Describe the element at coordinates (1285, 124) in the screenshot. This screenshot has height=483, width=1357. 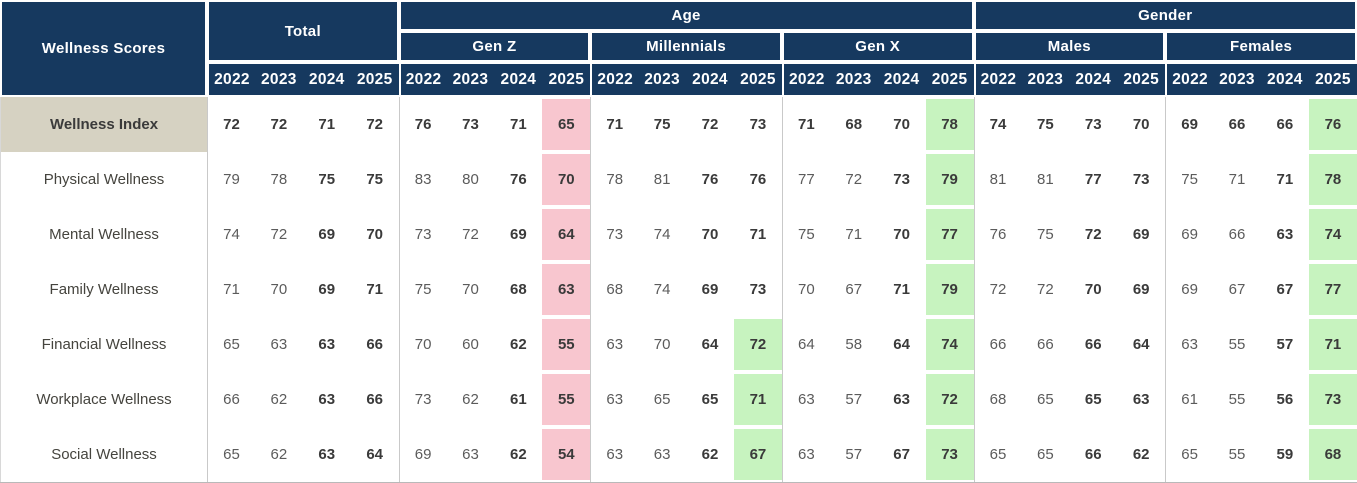
I see `score-cell: 66` at that location.